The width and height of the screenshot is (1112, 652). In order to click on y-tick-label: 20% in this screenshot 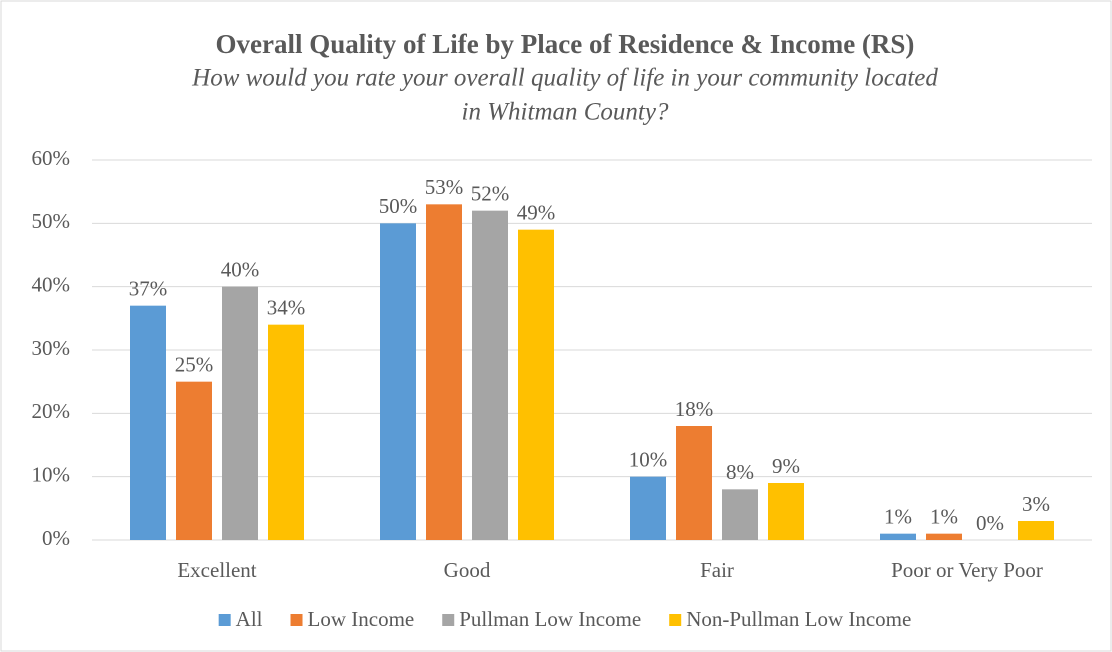, I will do `click(51, 411)`.